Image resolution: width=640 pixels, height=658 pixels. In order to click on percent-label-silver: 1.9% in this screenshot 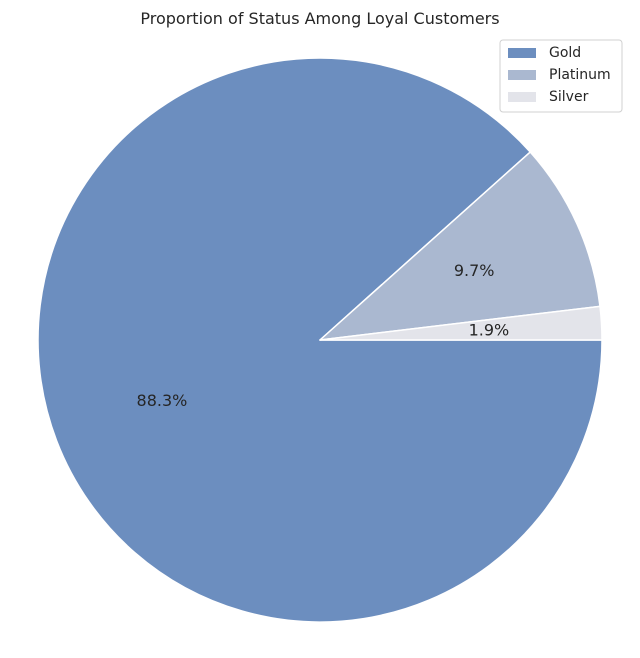, I will do `click(489, 329)`.